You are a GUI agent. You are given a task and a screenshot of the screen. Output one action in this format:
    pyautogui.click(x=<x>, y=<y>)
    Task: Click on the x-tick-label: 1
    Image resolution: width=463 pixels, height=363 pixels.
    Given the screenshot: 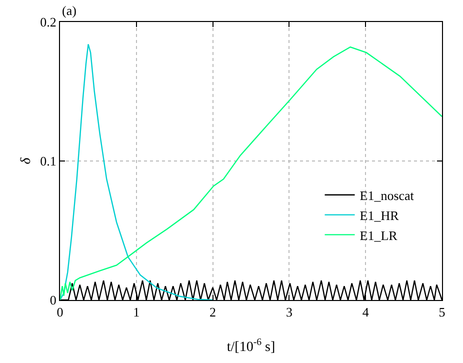 What is the action you would take?
    pyautogui.click(x=136, y=312)
    